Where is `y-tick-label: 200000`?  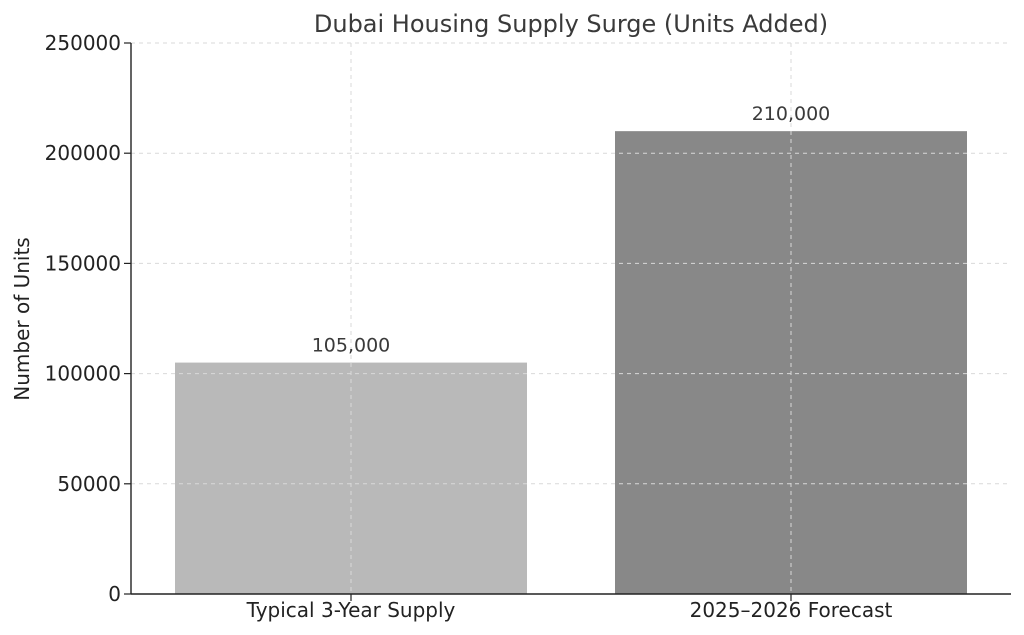
y-tick-label: 200000 is located at coordinates (83, 153).